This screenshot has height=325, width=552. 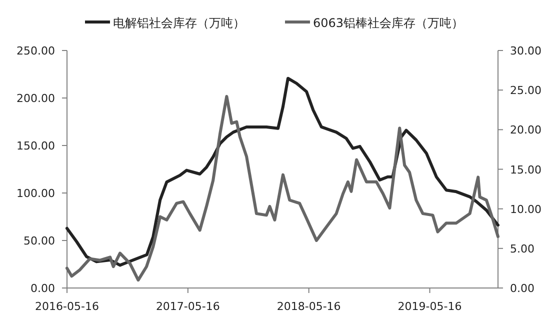 I want to click on legend-label: 6063铝棒社会库存（万吨）, so click(x=388, y=23).